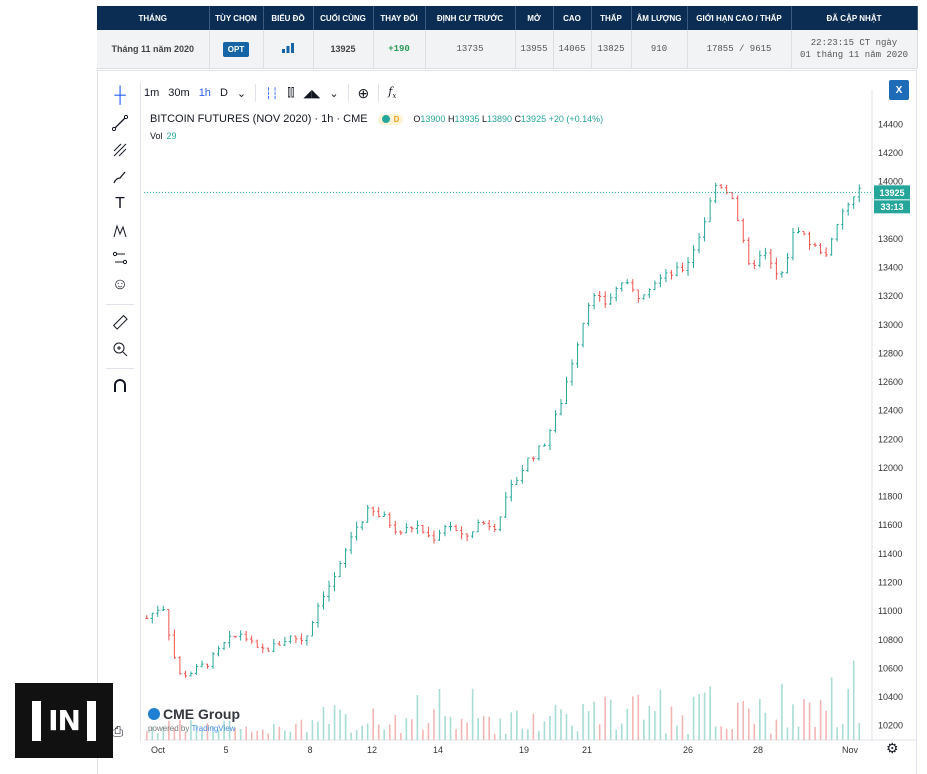  What do you see at coordinates (572, 18) in the screenshot?
I see `col-header: CAO` at bounding box center [572, 18].